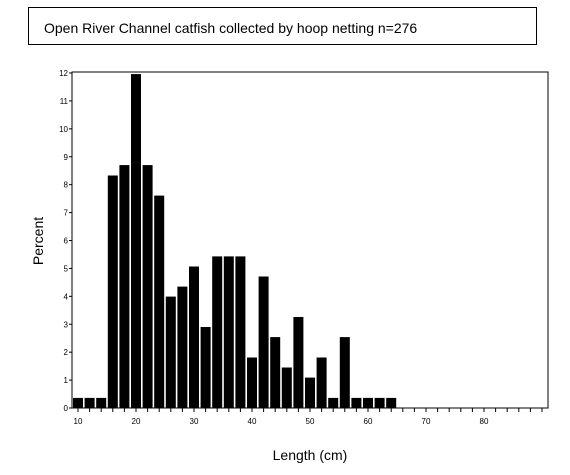  What do you see at coordinates (101, 402) in the screenshot?
I see `bar-14cm` at bounding box center [101, 402].